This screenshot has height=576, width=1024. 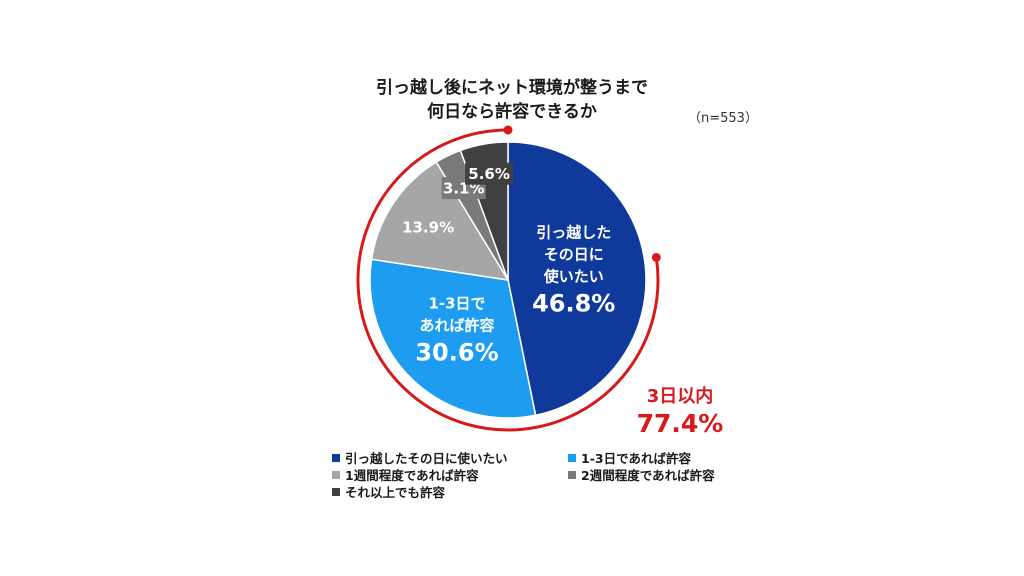 What do you see at coordinates (573, 276) in the screenshot?
I see `slice-label-0-line-2: 使いたい` at bounding box center [573, 276].